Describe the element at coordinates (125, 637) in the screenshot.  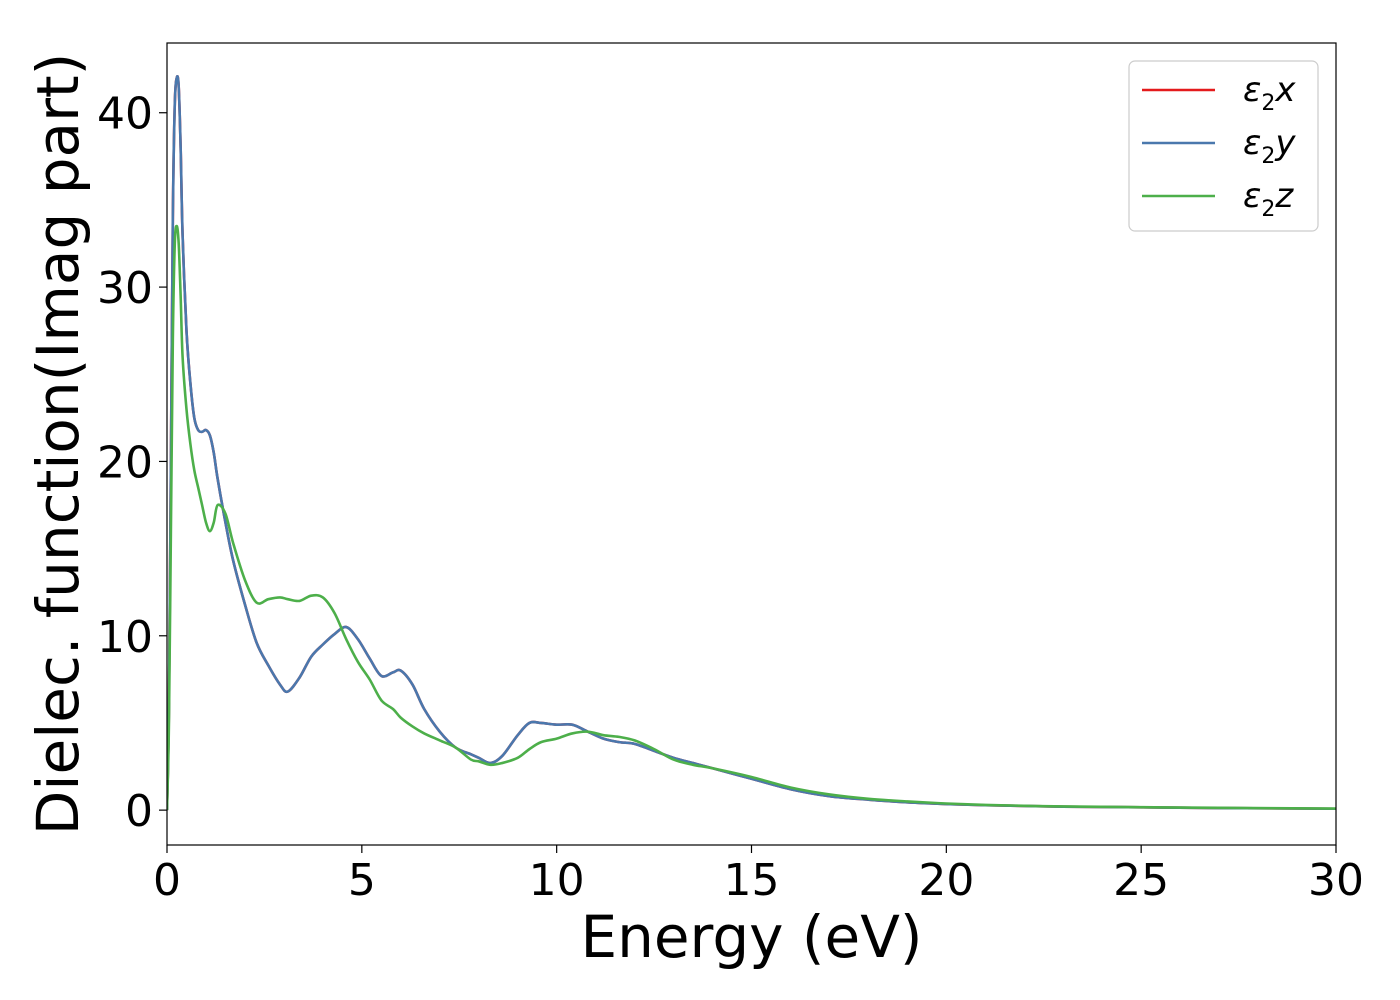
I see `y-tick-label: 10` at that location.